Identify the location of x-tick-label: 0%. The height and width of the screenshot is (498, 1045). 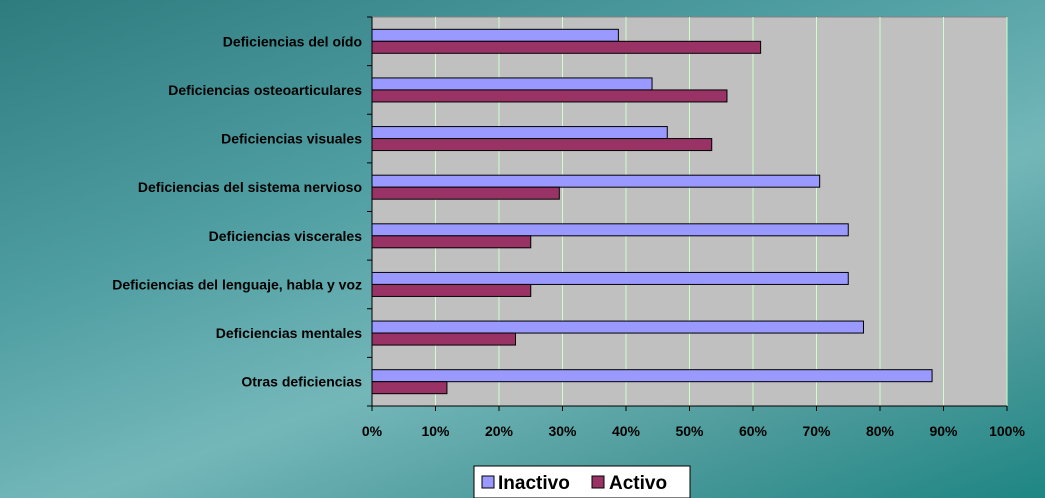
(372, 431).